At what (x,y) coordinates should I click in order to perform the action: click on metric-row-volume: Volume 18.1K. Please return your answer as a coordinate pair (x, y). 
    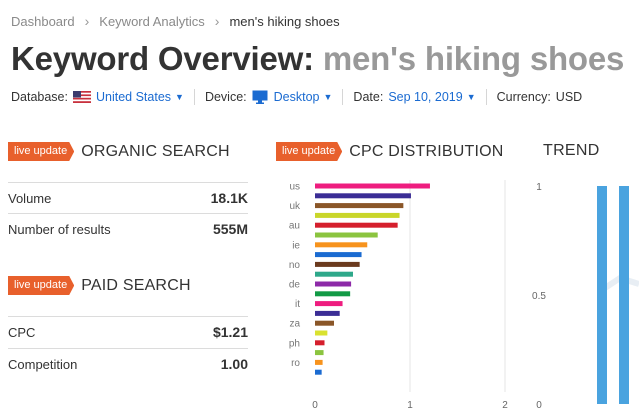
    Looking at the image, I should click on (128, 197).